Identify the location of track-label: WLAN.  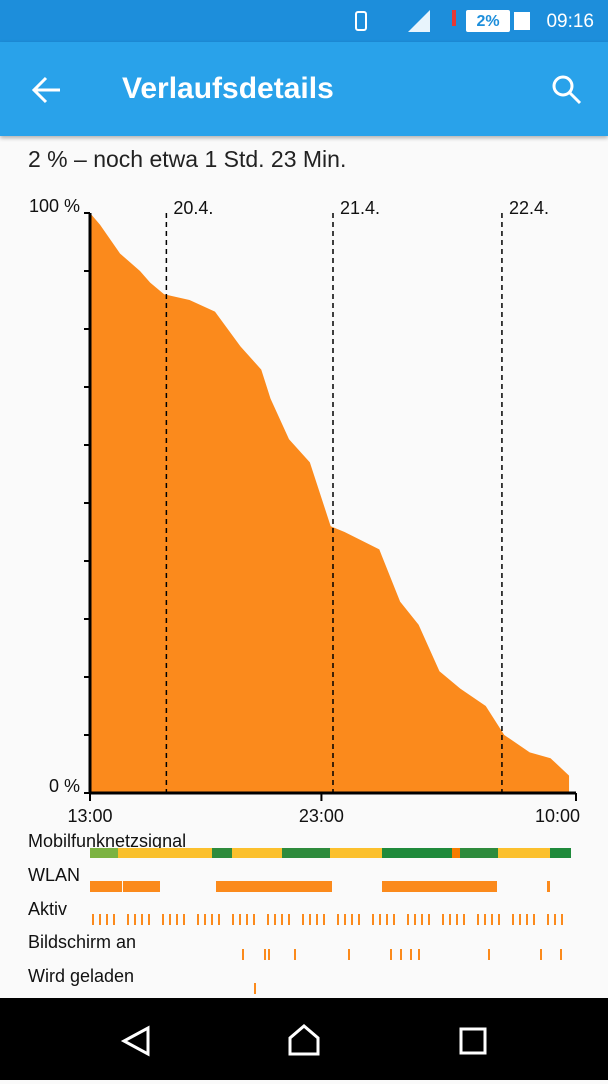
(54, 875).